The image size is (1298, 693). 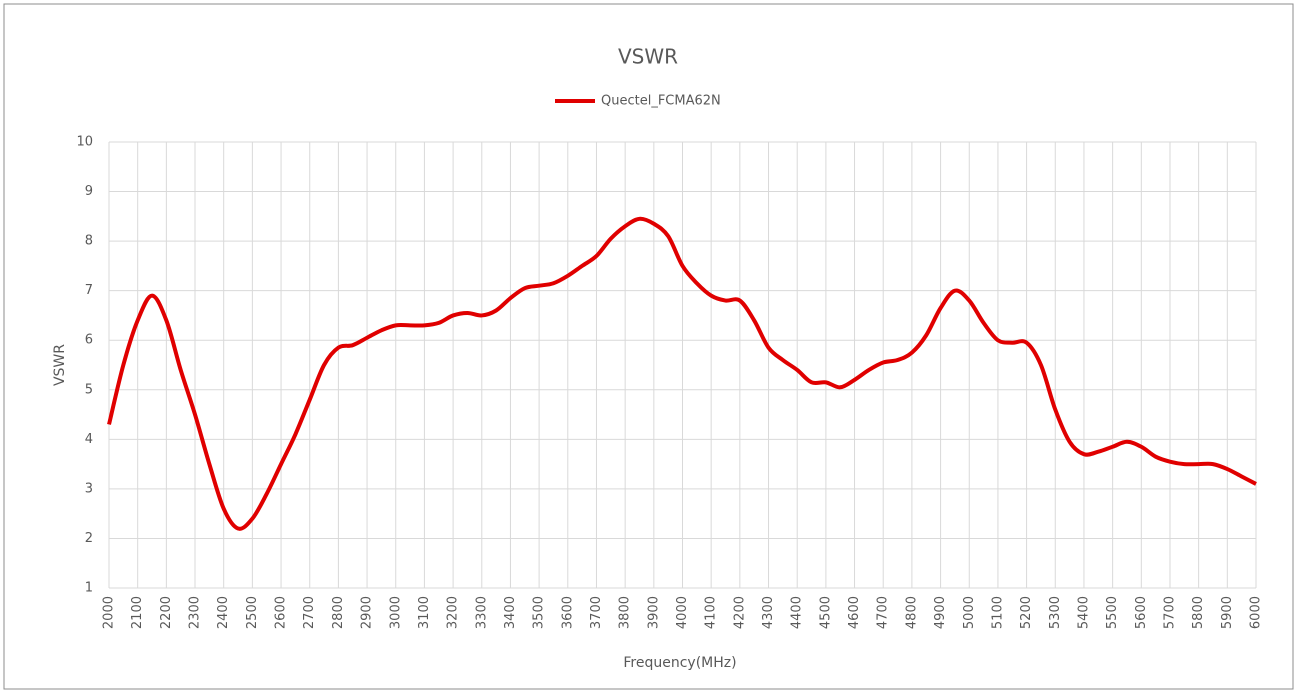 I want to click on y-tick-label: 1, so click(x=89, y=588).